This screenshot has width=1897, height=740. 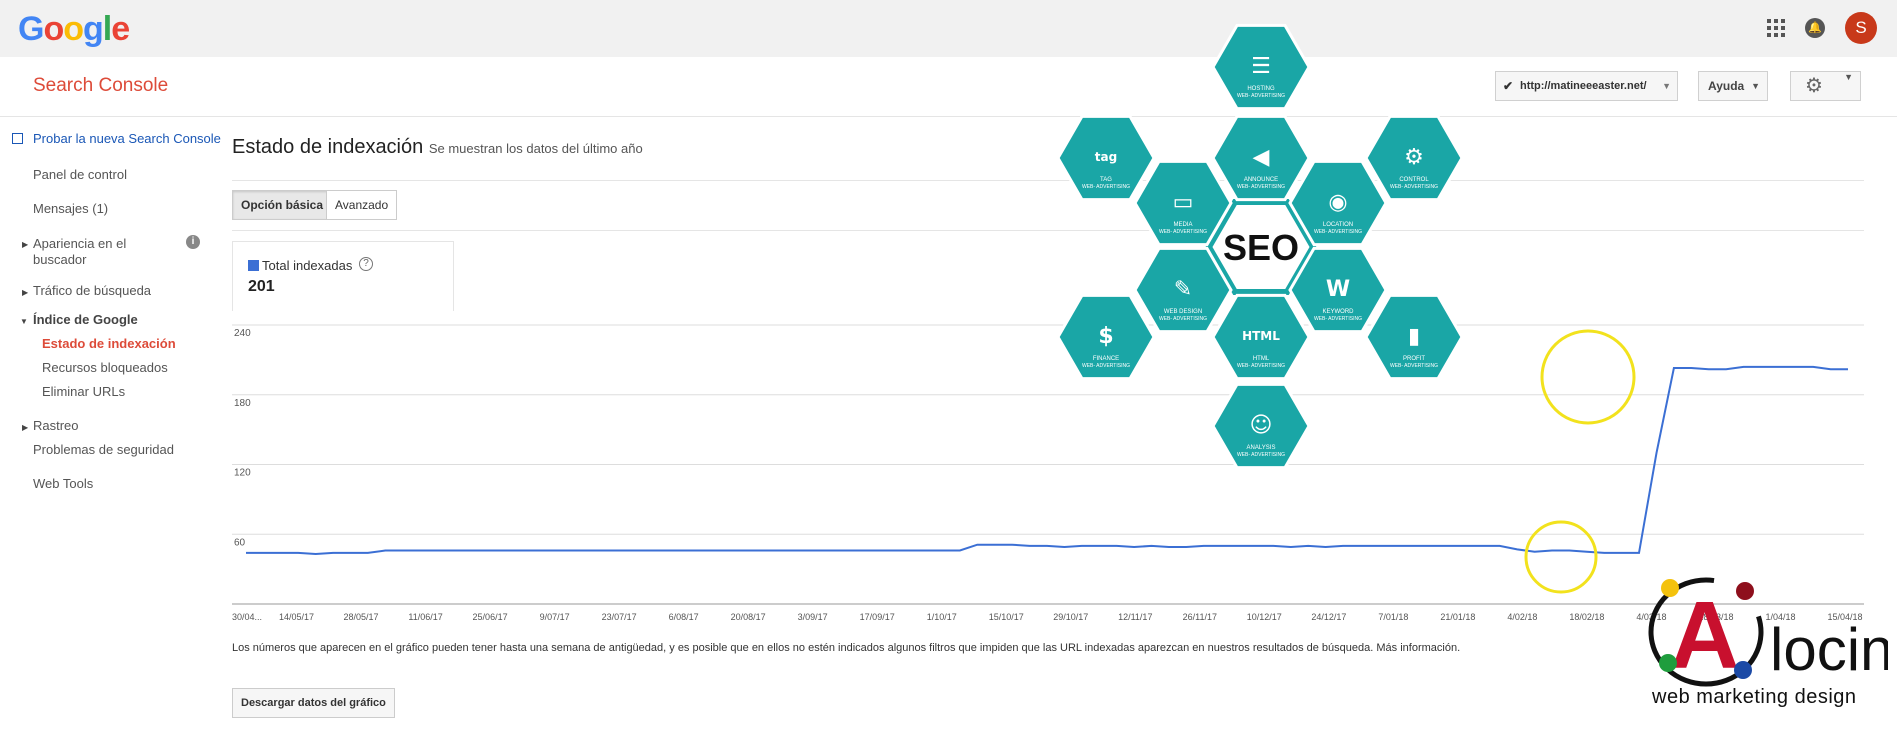 What do you see at coordinates (60, 259) in the screenshot?
I see `sidebar-item-label: buscador` at bounding box center [60, 259].